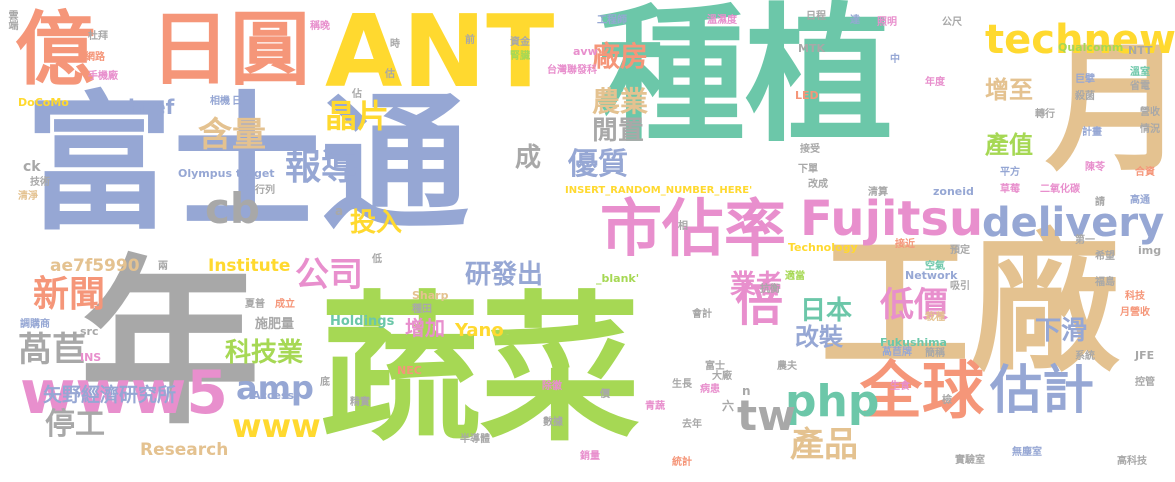  I want to click on cloud-word: 二氧化碳, so click(1060, 189).